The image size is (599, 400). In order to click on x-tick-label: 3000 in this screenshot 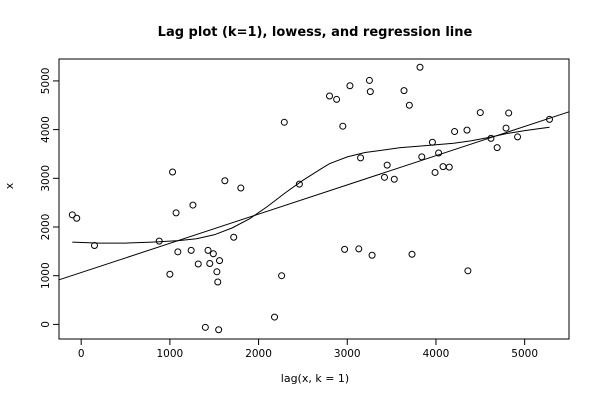, I will do `click(347, 354)`.